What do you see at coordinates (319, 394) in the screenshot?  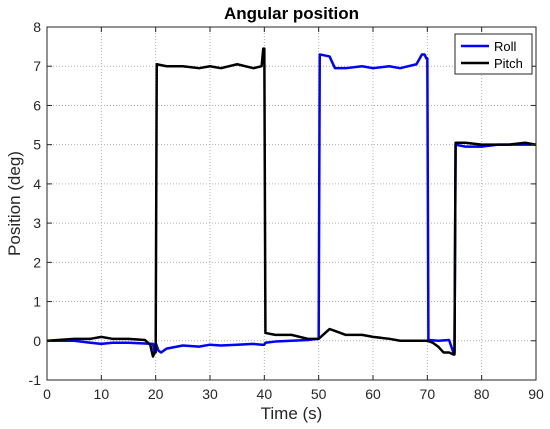 I see `x-tick-label: 50` at bounding box center [319, 394].